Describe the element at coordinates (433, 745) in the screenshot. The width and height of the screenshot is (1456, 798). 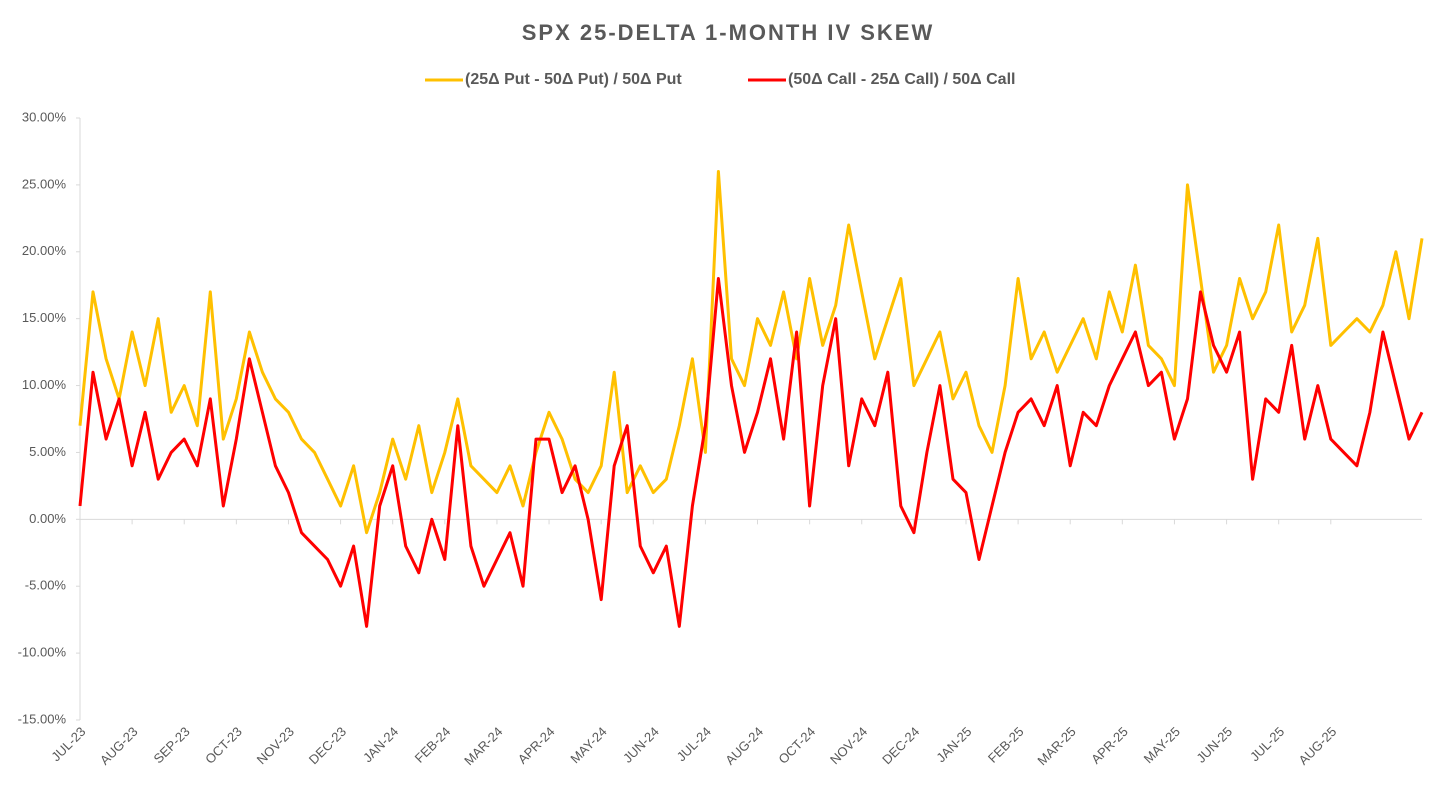
I see `x-tick-label: FEB-24` at that location.